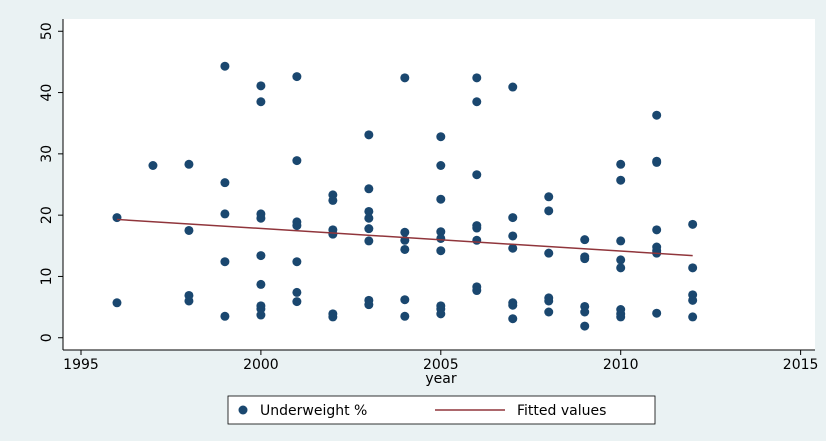 Image resolution: width=826 pixels, height=441 pixels. What do you see at coordinates (441, 365) in the screenshot?
I see `x-tick-label: 2005` at bounding box center [441, 365].